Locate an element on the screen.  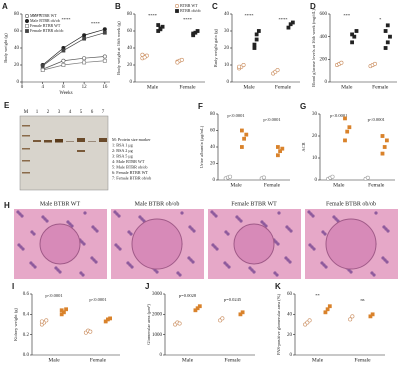
y-axis-label: Body weight (g) is located at coordinates (5, 48).